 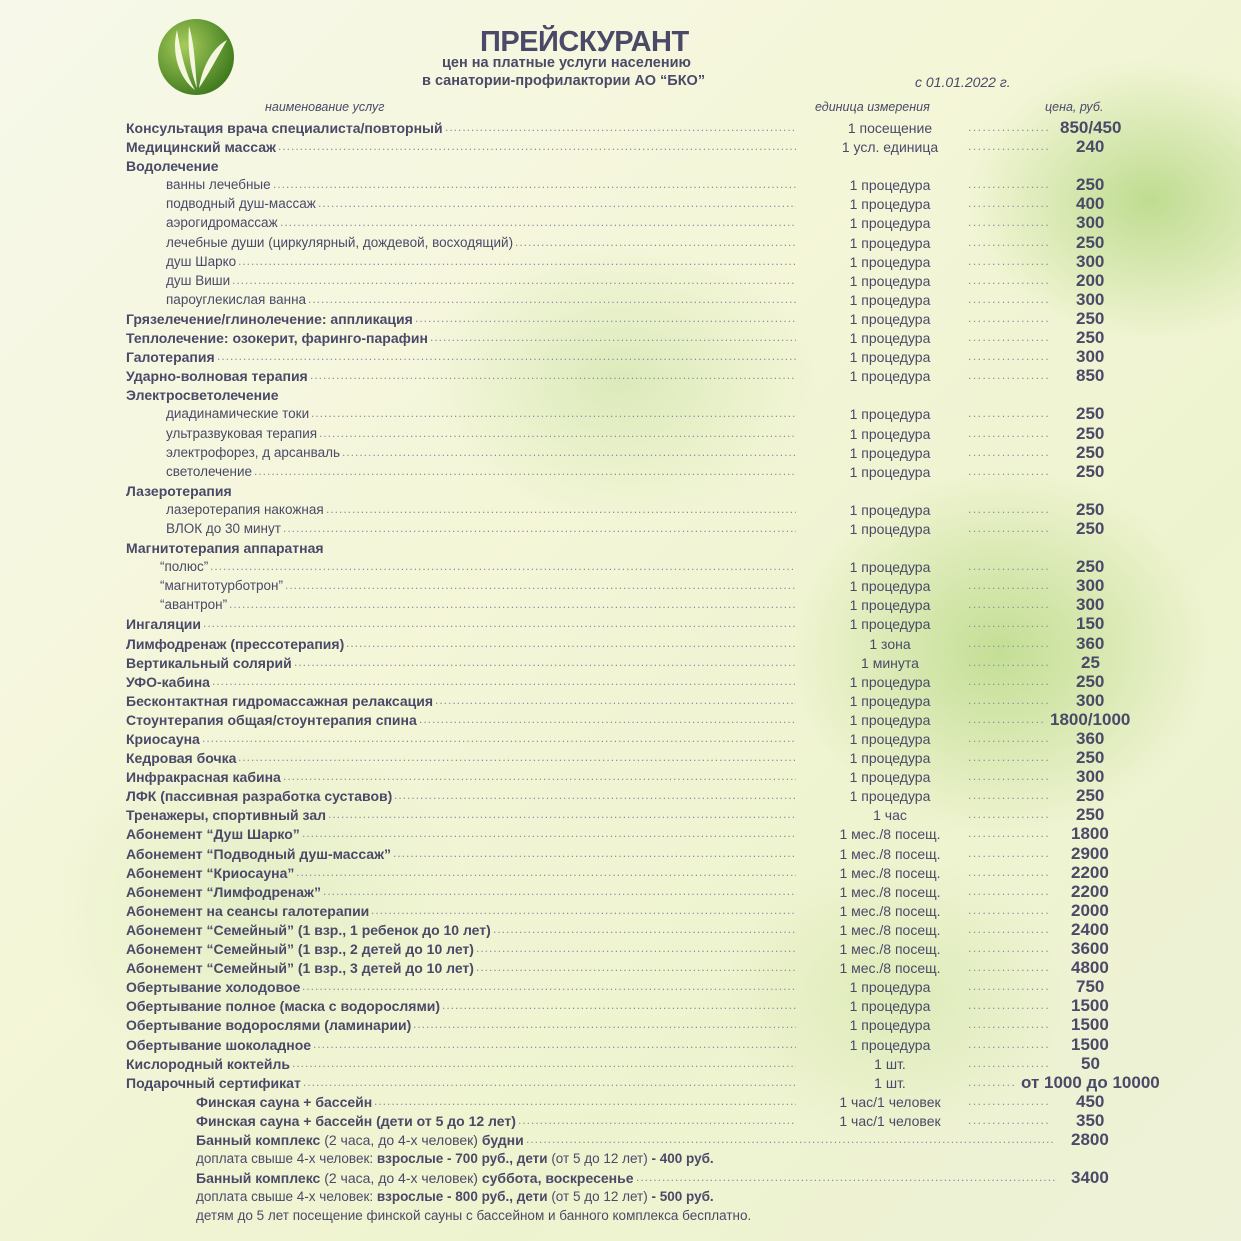 I want to click on service-name: УФО-кабина, so click(x=168, y=681).